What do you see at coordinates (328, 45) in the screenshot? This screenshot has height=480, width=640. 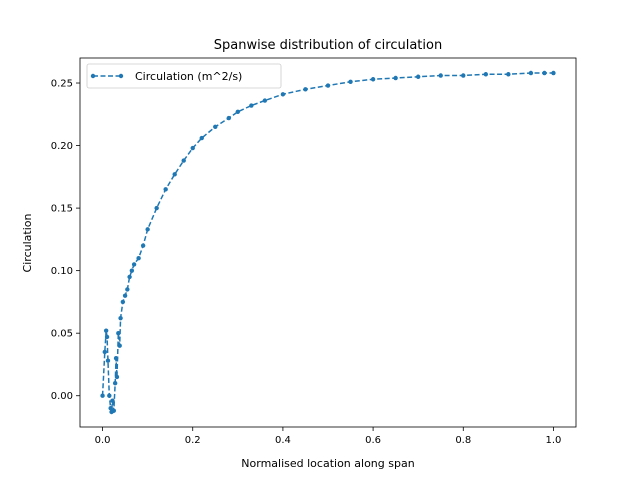 I see `chart-title: Spanwise distribution of circulation` at bounding box center [328, 45].